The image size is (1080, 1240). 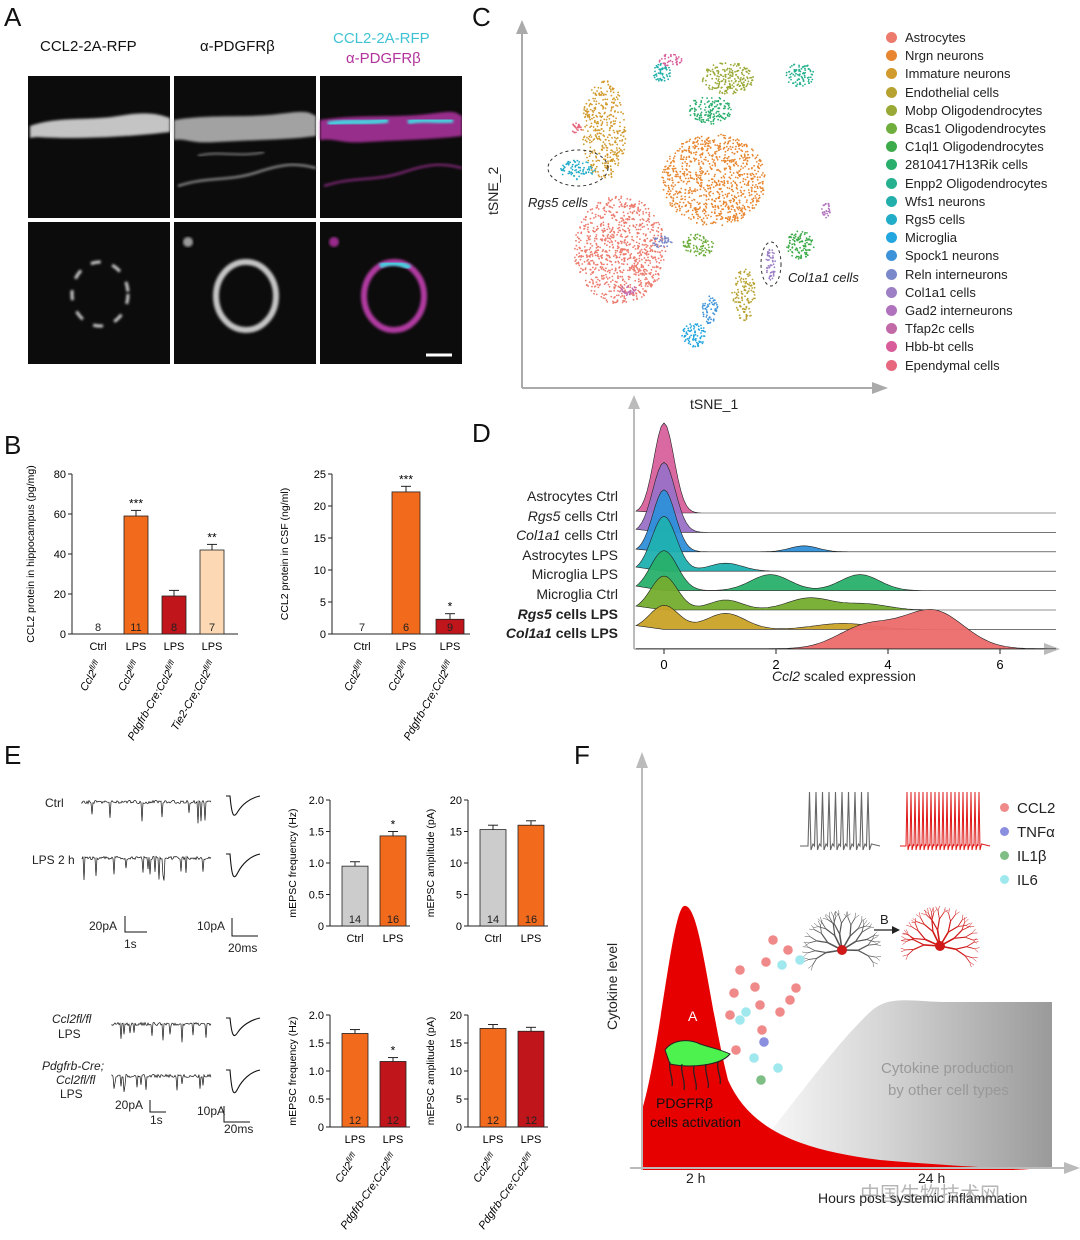 What do you see at coordinates (212, 537) in the screenshot?
I see `significance-mark: **` at bounding box center [212, 537].